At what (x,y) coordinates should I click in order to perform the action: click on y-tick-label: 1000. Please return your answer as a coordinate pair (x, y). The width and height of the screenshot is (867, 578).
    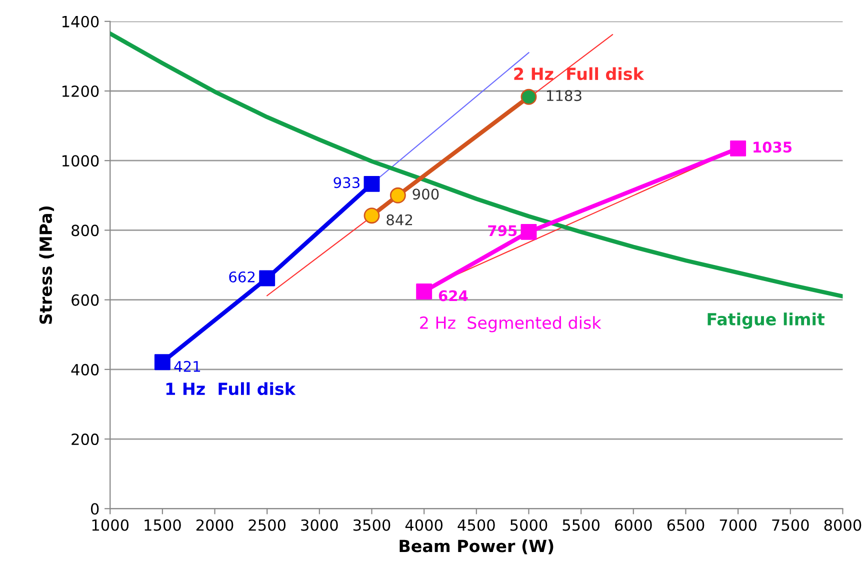
    Looking at the image, I should click on (80, 161).